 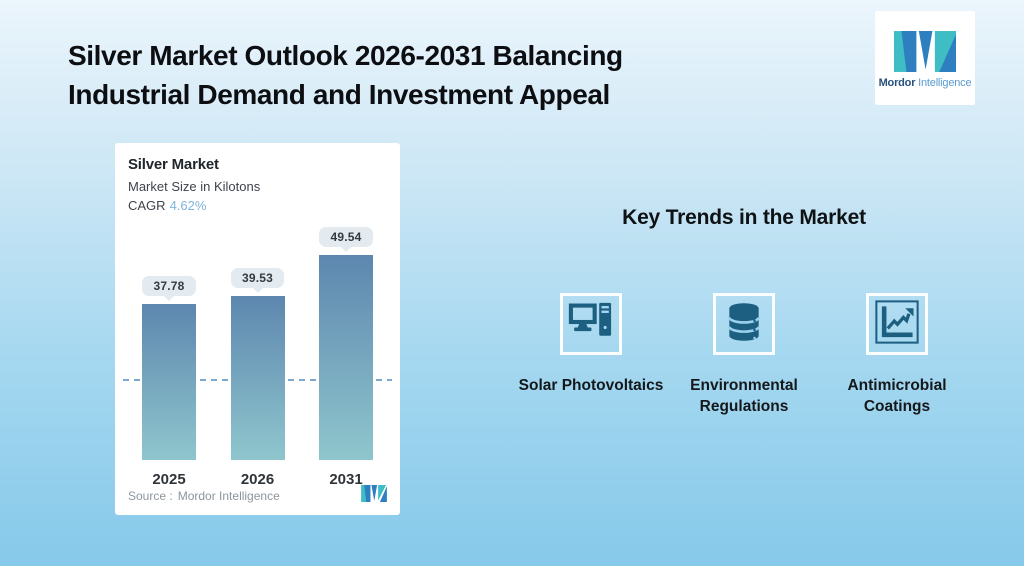 I want to click on mordor-logo-icon, so click(x=925, y=51).